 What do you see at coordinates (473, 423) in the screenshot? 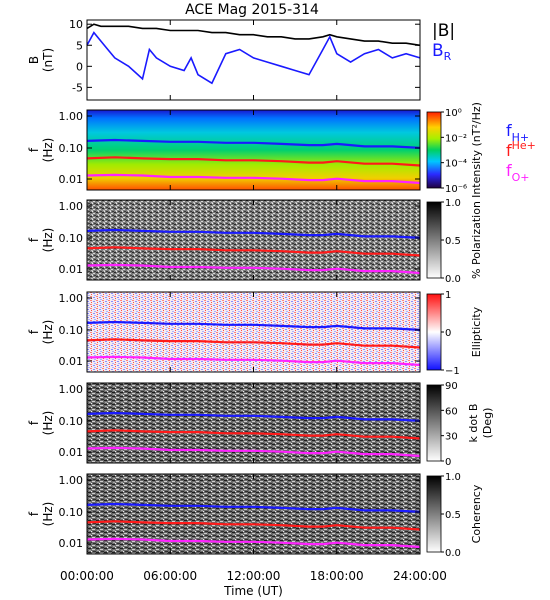
I see `colorbar-label: k dot B` at bounding box center [473, 423].